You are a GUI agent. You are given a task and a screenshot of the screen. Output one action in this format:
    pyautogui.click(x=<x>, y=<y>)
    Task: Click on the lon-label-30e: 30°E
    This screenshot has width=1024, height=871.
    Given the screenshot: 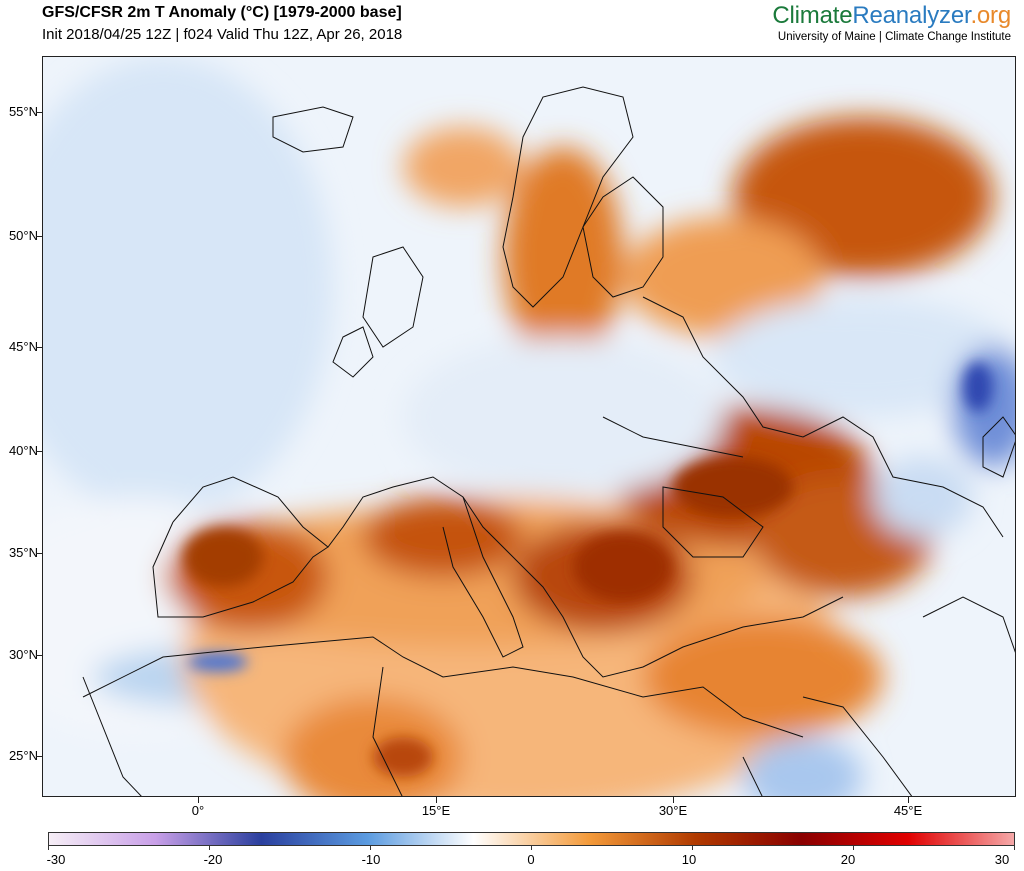 What is the action you would take?
    pyautogui.click(x=673, y=810)
    